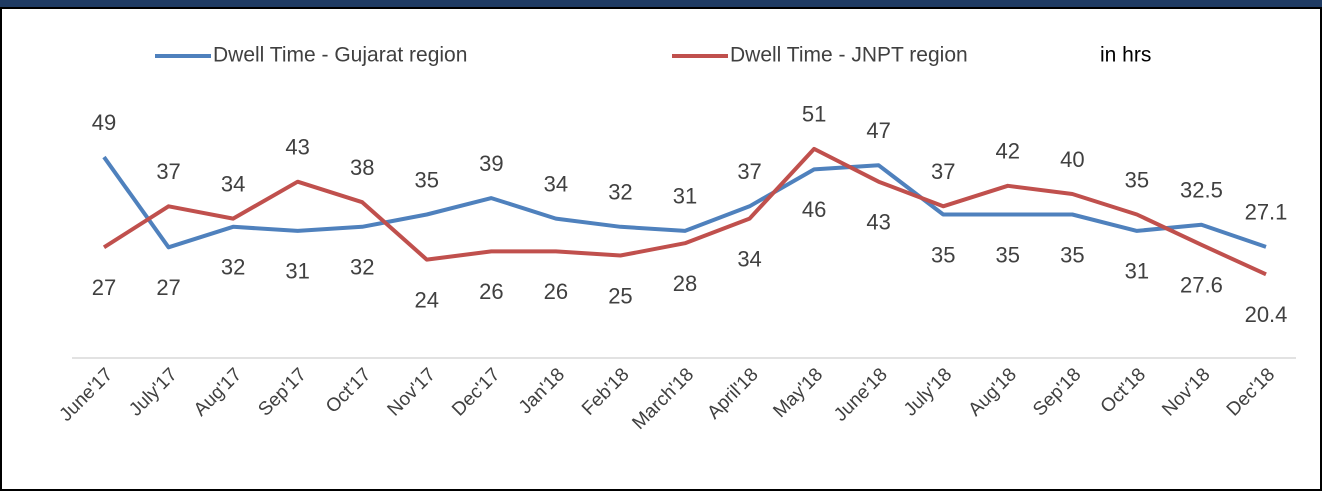 This screenshot has height=491, width=1322. I want to click on x-tick-label: Aug'18, so click(993, 392).